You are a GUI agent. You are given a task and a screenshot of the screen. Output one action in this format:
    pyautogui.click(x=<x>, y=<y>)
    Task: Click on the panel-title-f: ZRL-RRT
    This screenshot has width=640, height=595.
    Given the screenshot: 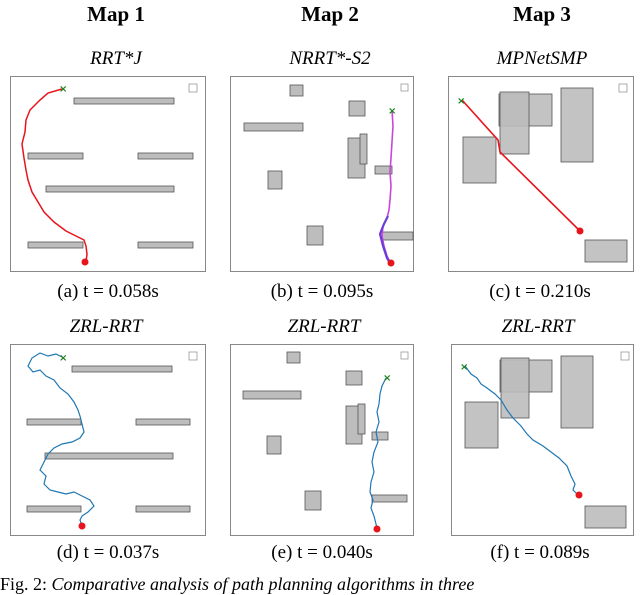 What is the action you would take?
    pyautogui.click(x=538, y=326)
    